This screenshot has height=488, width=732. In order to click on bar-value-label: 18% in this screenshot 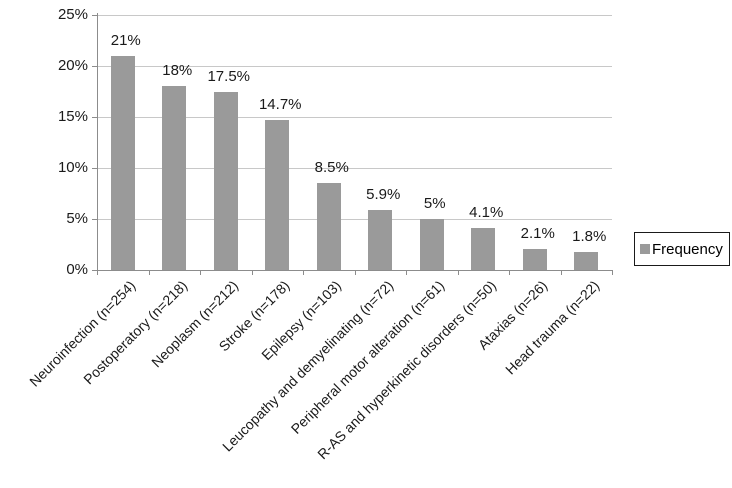, I will do `click(177, 71)`.